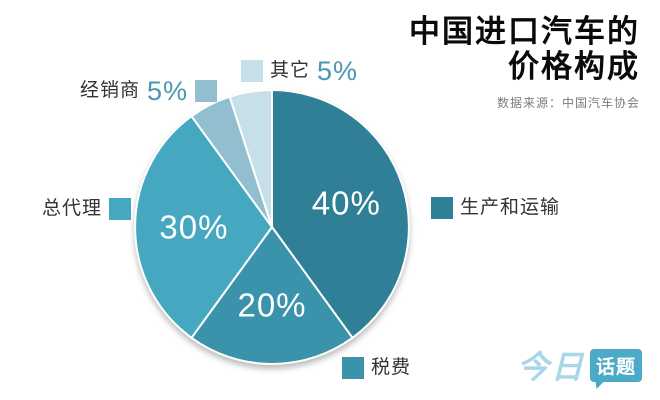  I want to click on legend-label-taxes: 税费, so click(391, 367).